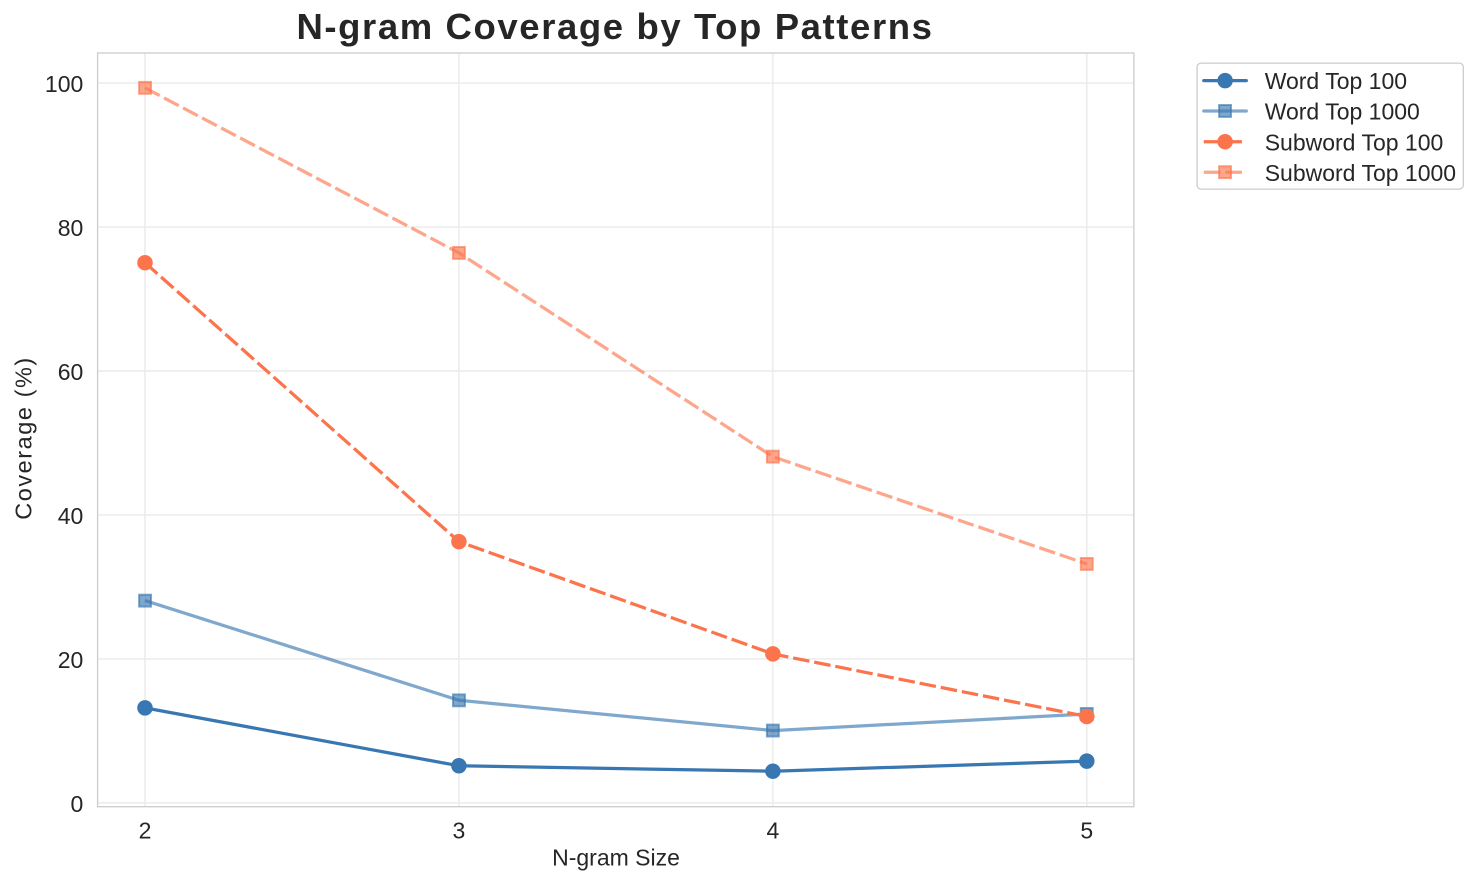  I want to click on svg-text: 20, so click(71, 660).